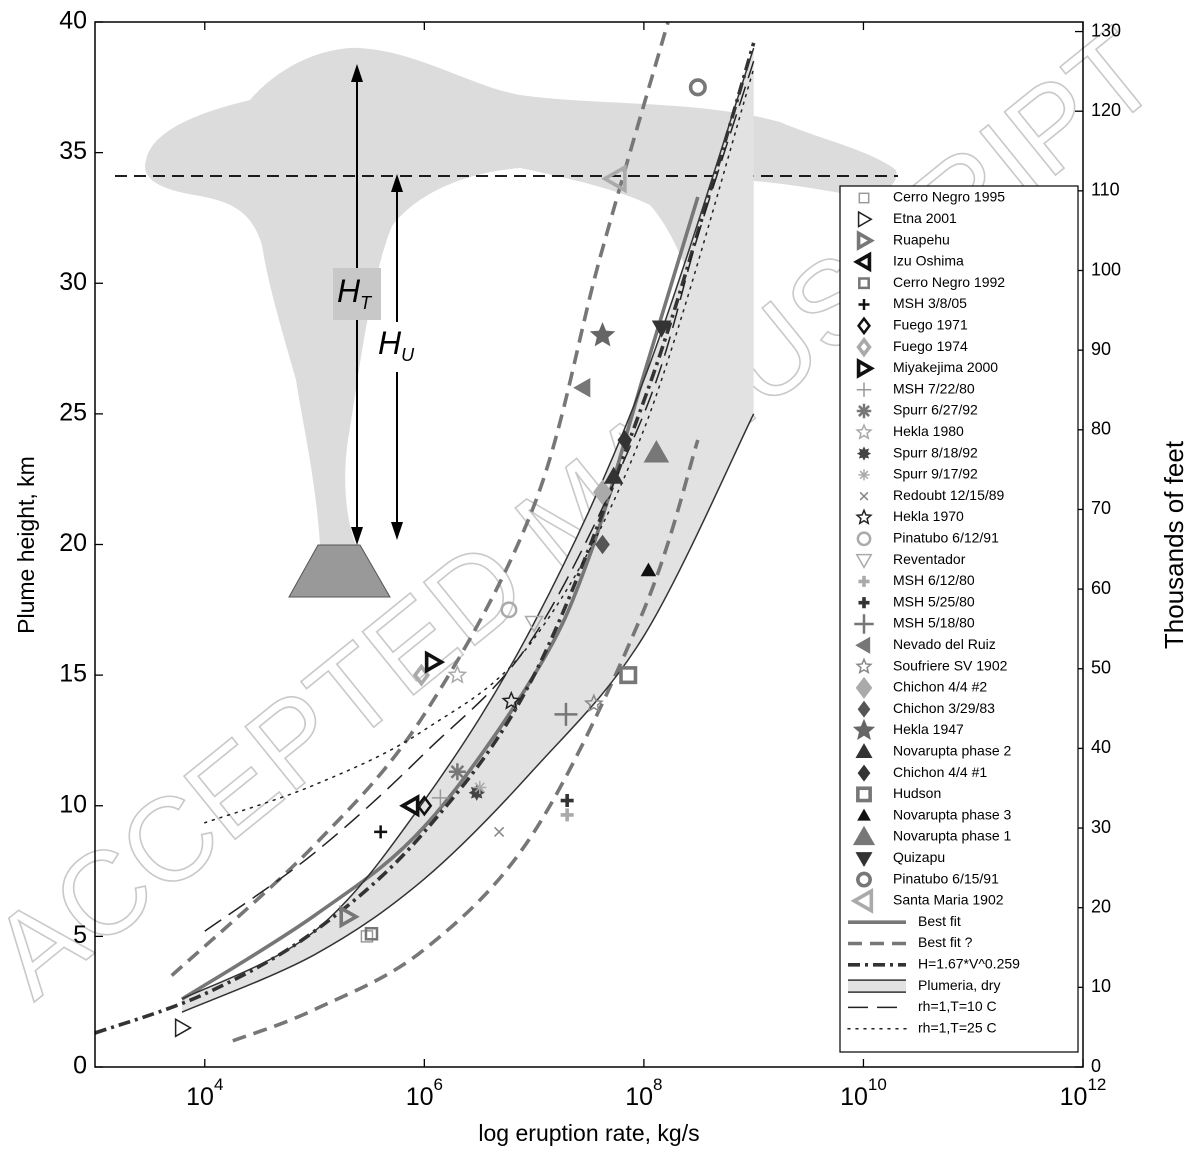 The image size is (1192, 1150). What do you see at coordinates (921, 239) in the screenshot?
I see `legend-label: Ruapehu` at bounding box center [921, 239].